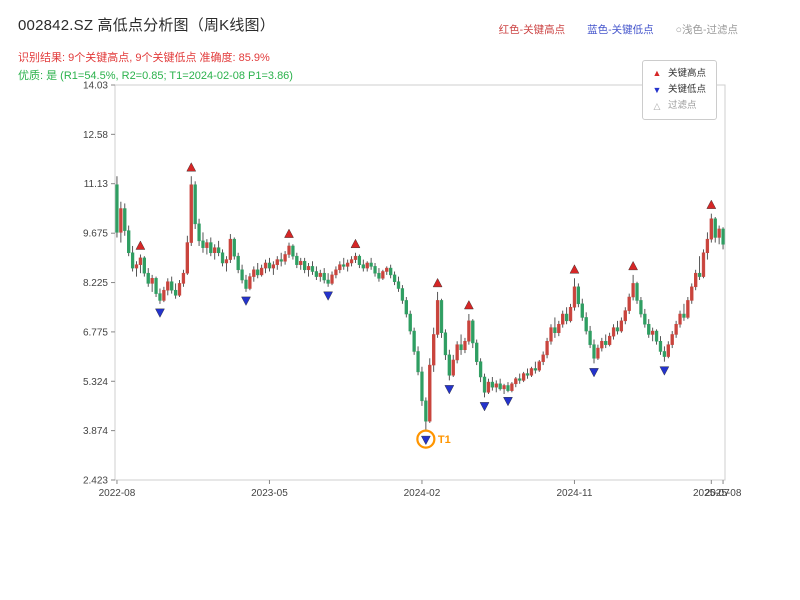 The image size is (800, 600). What do you see at coordinates (95, 135) in the screenshot?
I see `y-tick-label: 12.58` at bounding box center [95, 135].